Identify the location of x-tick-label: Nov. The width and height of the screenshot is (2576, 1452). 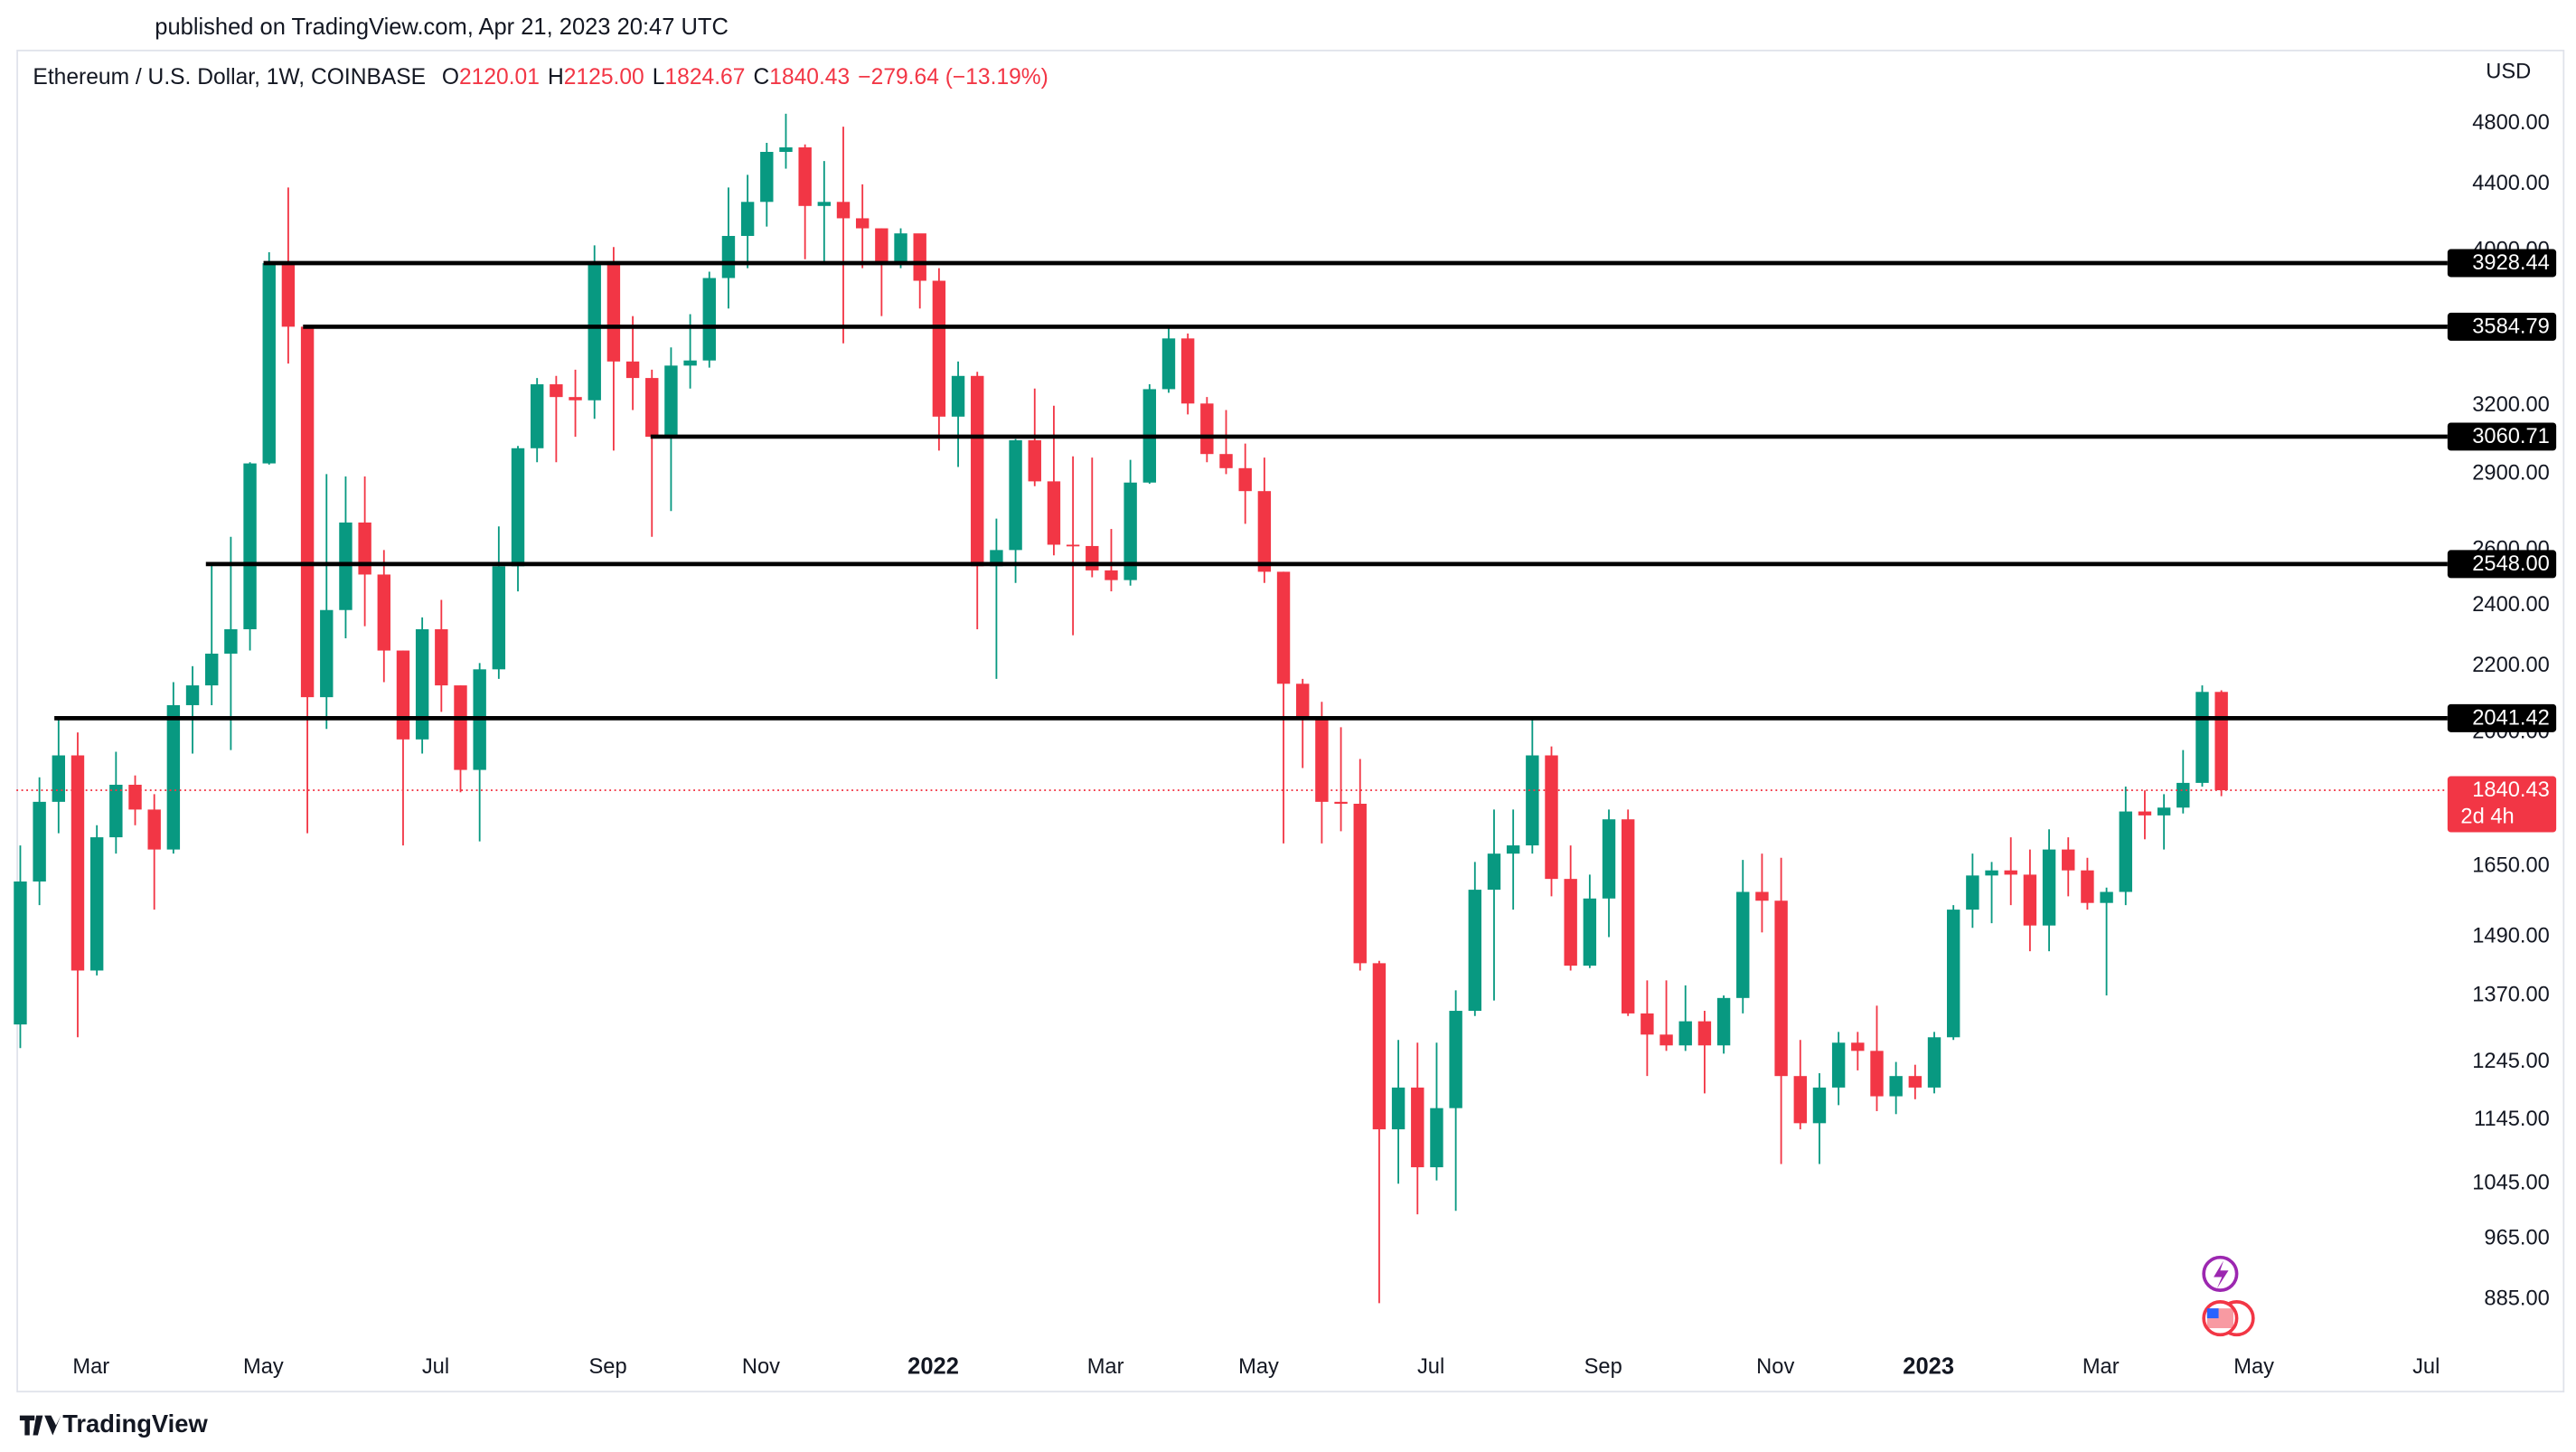
(761, 1367).